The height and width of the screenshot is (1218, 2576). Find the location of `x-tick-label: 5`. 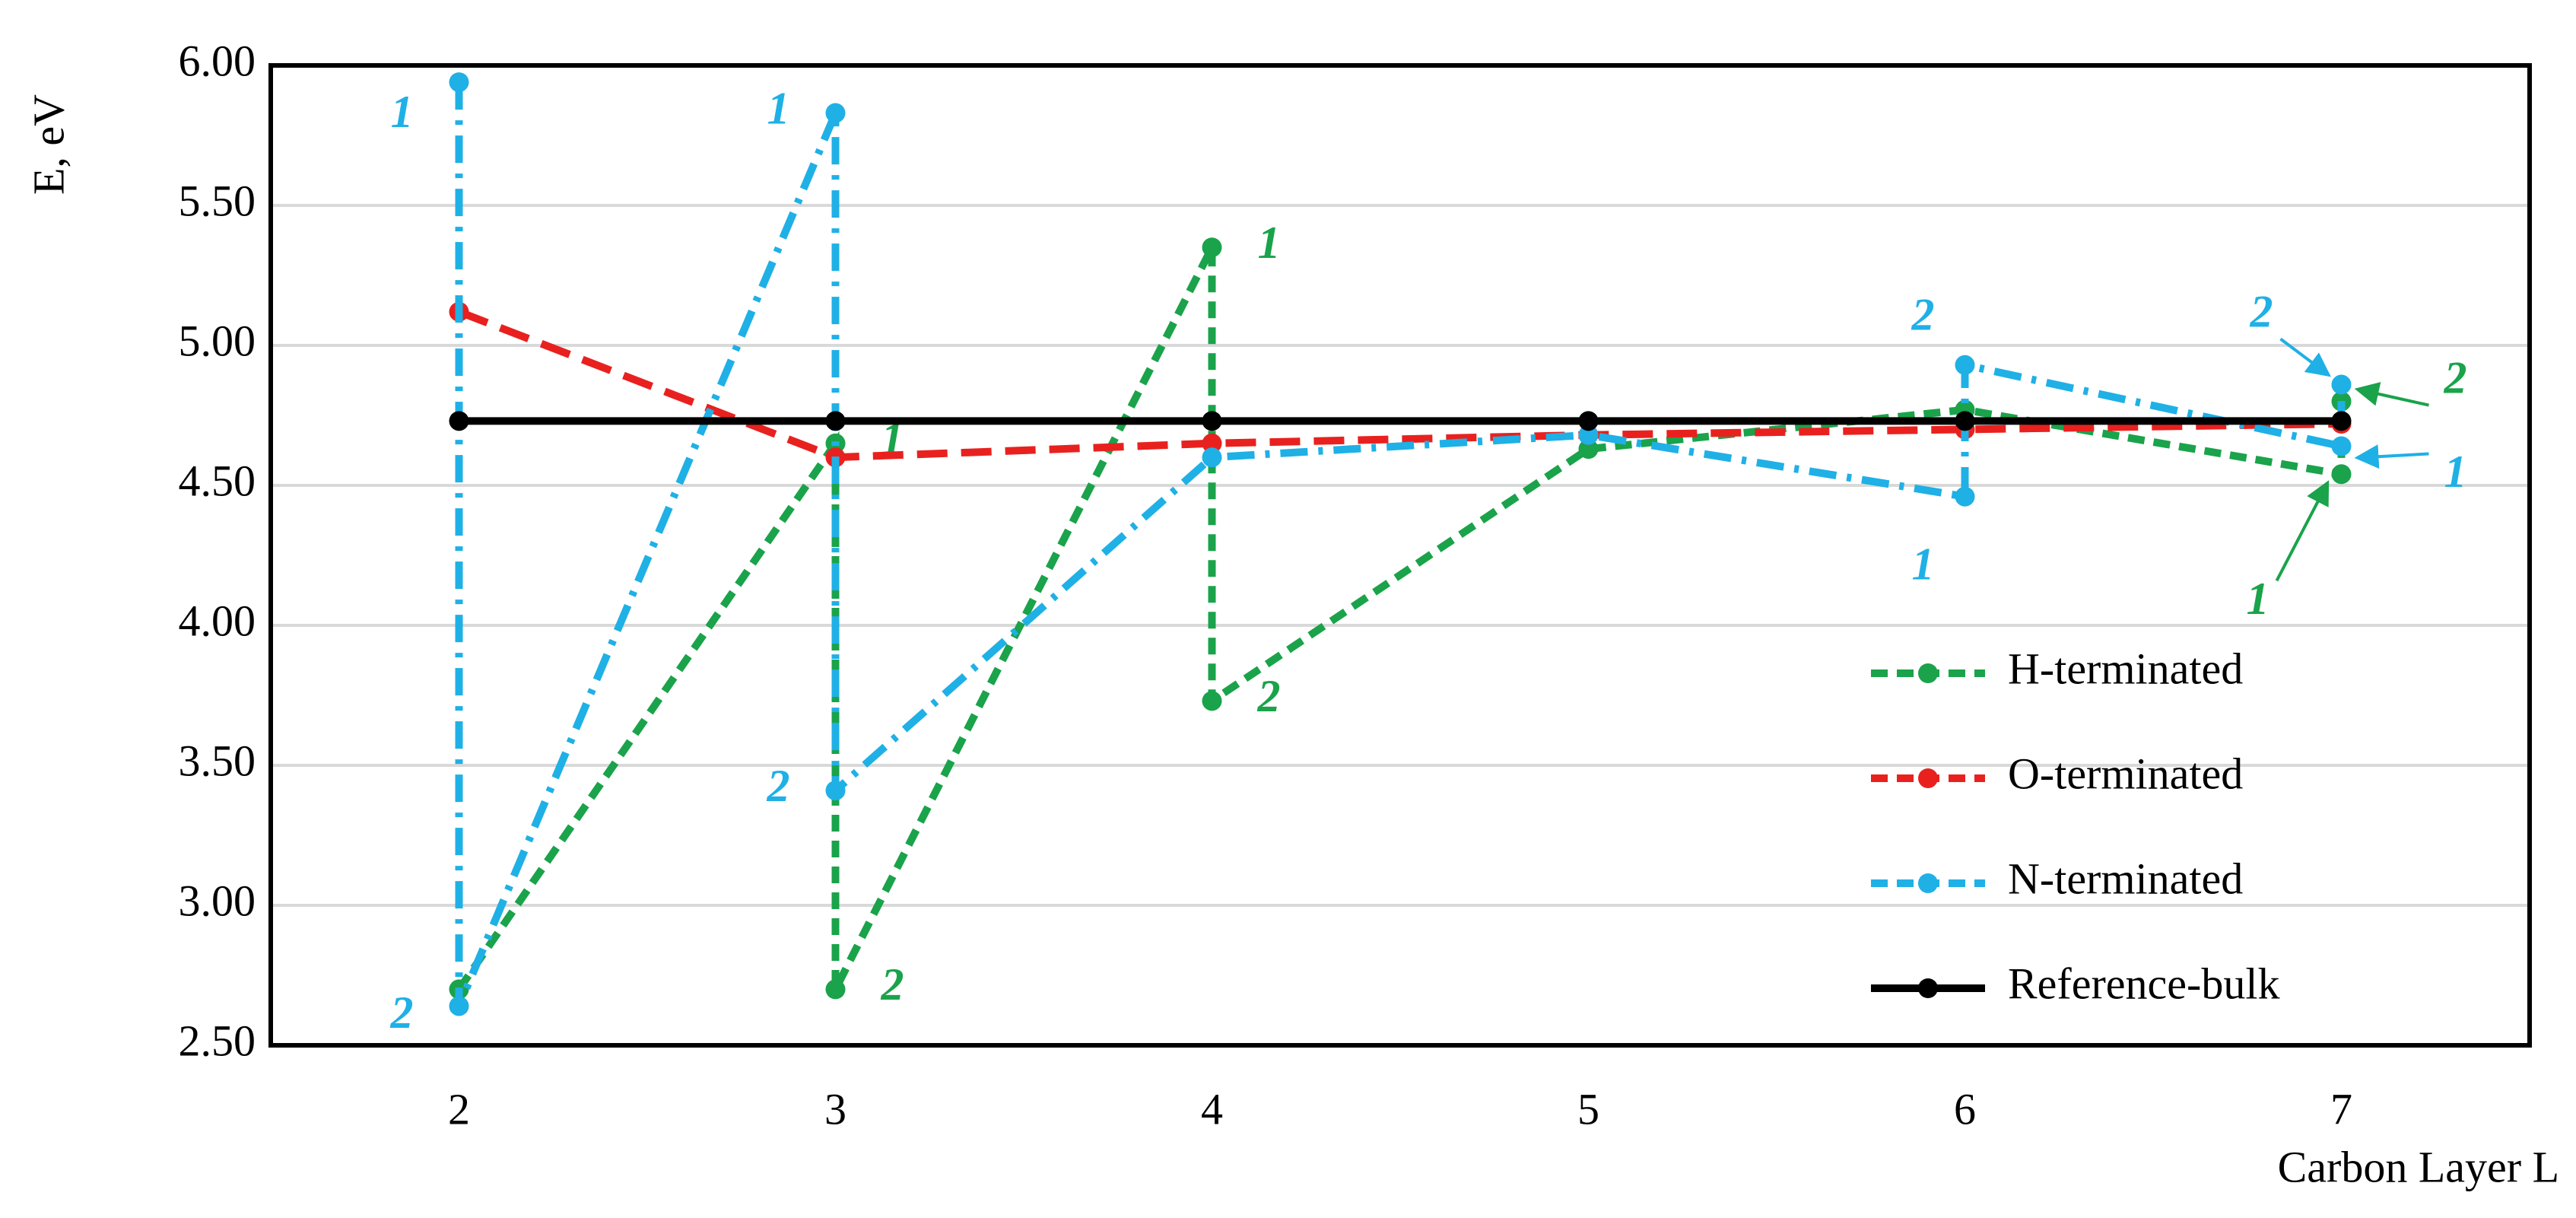

x-tick-label: 5 is located at coordinates (1588, 1109).